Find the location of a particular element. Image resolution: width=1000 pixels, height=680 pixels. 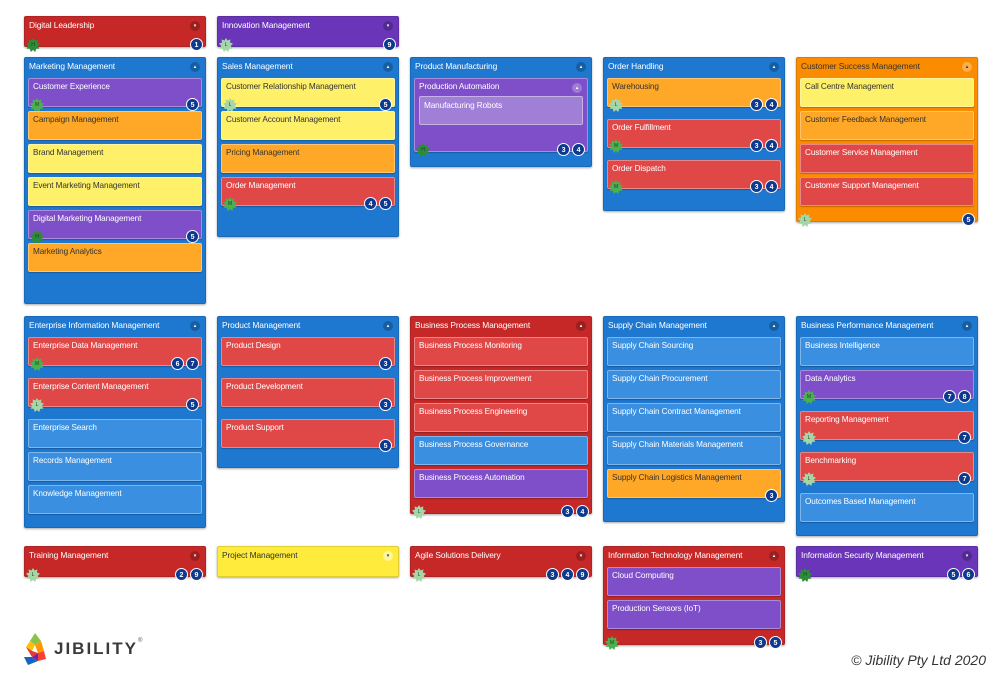

capability-enterprise-search: Enterprise Search is located at coordinates (115, 433).